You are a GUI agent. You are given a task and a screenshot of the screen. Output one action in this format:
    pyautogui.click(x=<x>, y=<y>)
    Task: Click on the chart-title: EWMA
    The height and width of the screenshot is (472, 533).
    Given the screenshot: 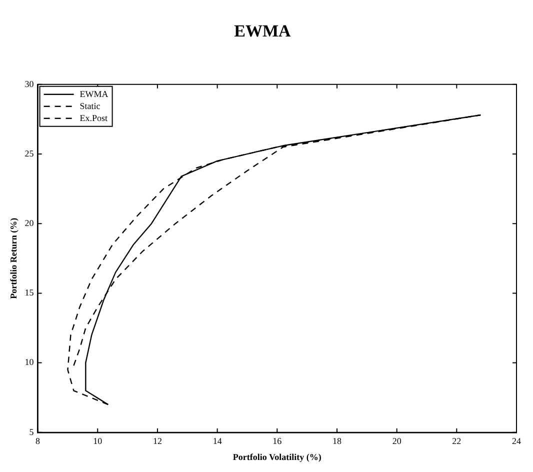 What is the action you would take?
    pyautogui.click(x=263, y=31)
    